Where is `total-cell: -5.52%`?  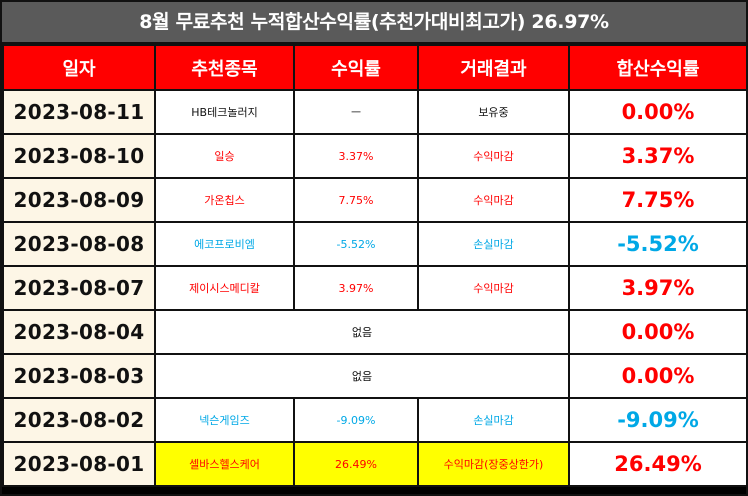 total-cell: -5.52% is located at coordinates (658, 244).